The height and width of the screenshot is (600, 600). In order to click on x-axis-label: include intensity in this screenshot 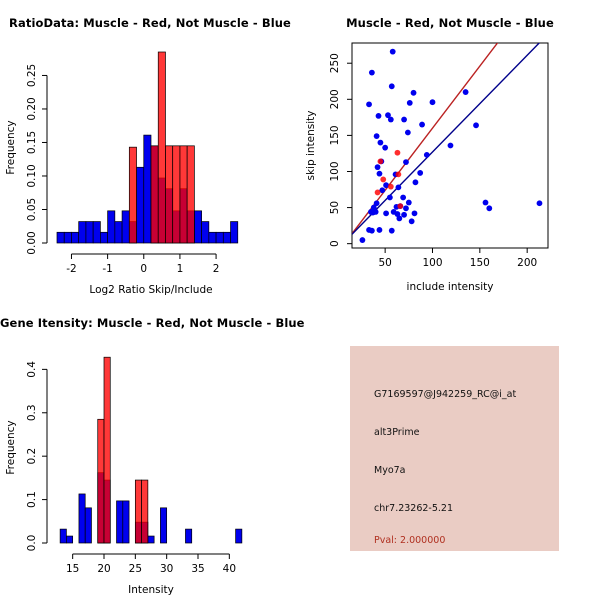, I will do `click(450, 287)`.